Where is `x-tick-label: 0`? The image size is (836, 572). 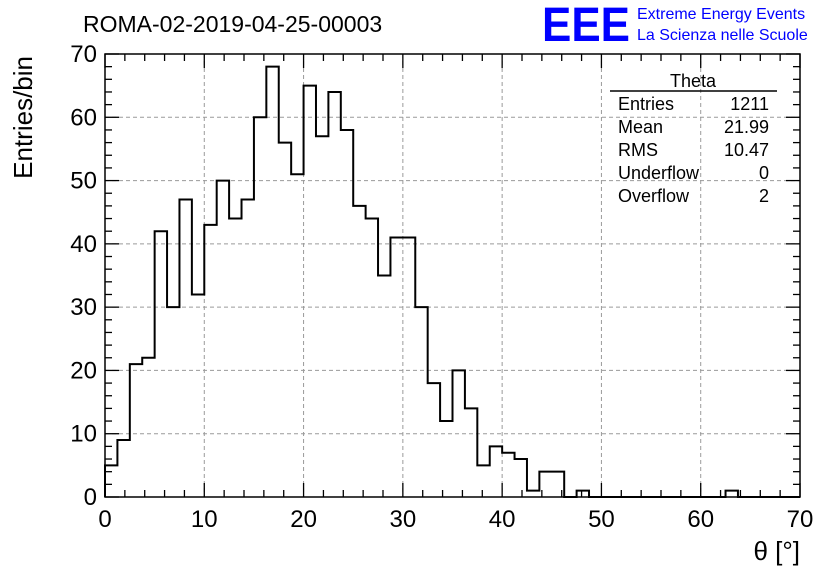
x-tick-label: 0 is located at coordinates (104, 519).